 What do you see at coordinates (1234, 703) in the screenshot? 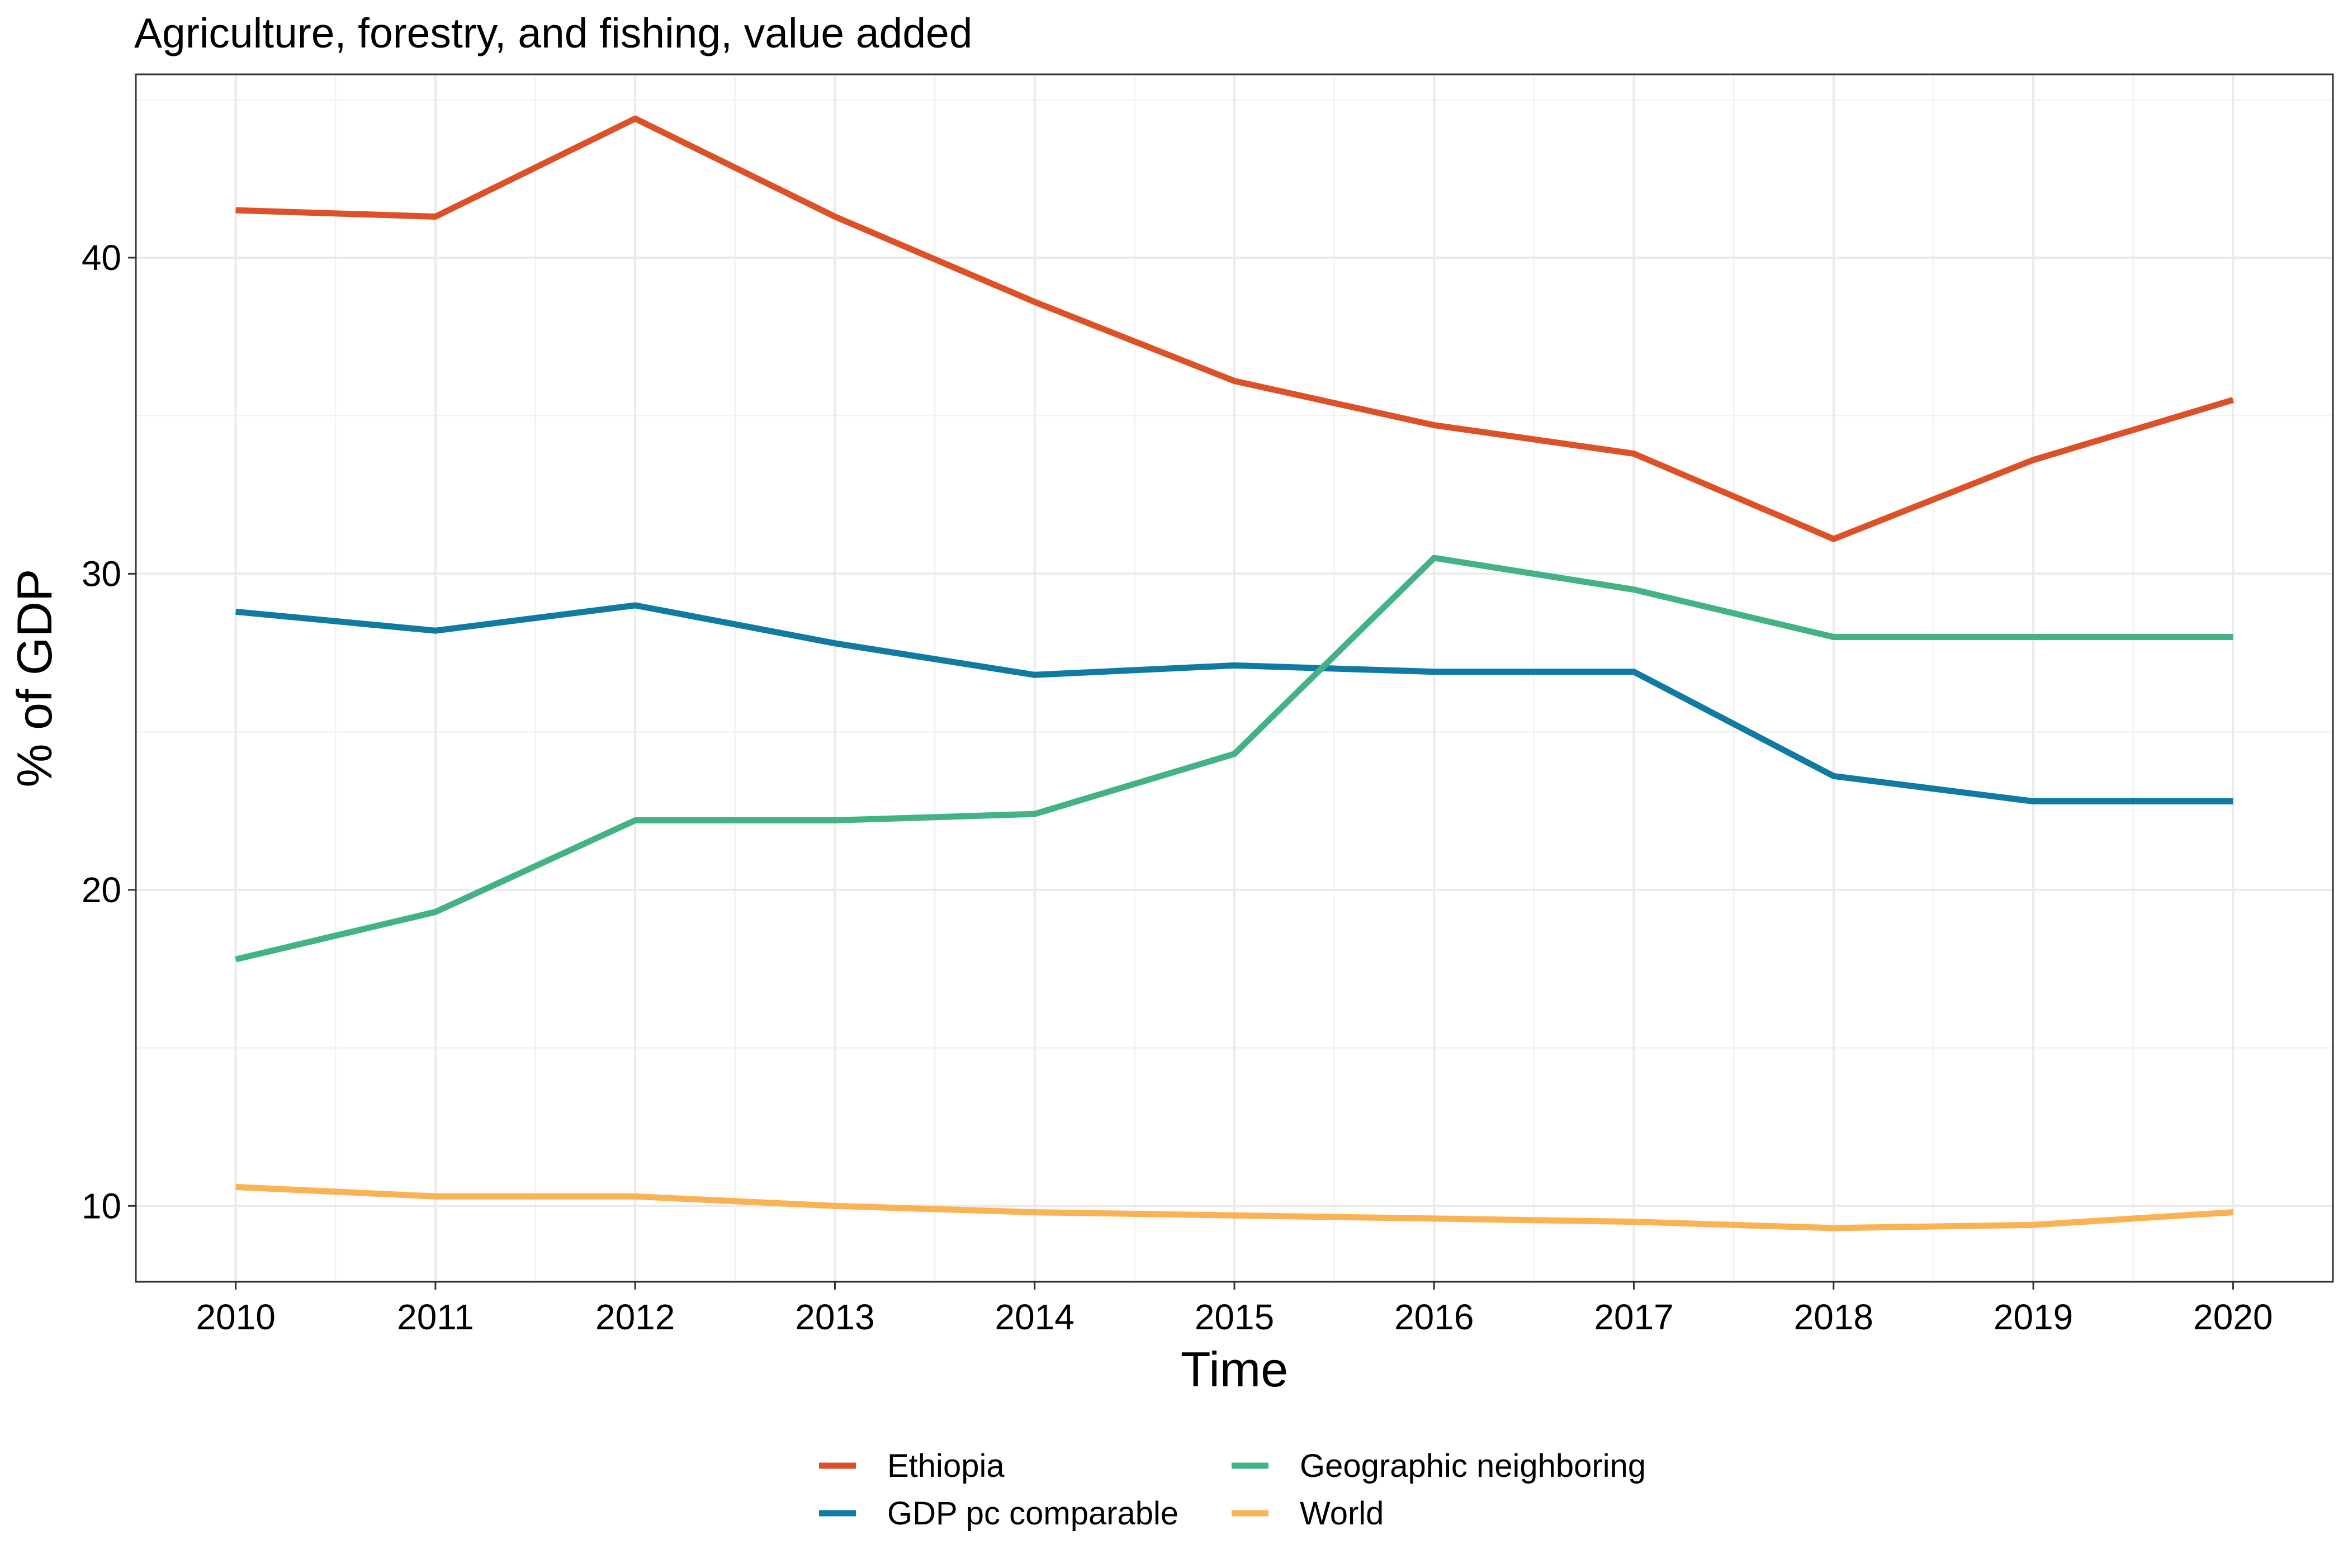
I see `series-line-gdp-pc-comparable` at bounding box center [1234, 703].